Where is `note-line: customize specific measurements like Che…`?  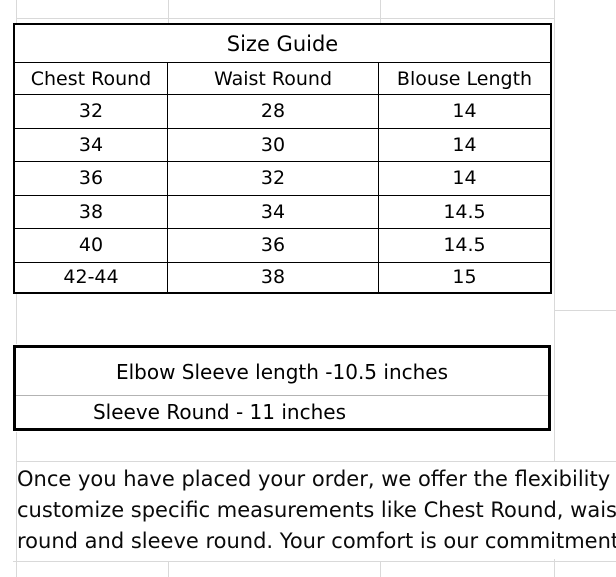 note-line: customize specific measurements like Che… is located at coordinates (316, 510).